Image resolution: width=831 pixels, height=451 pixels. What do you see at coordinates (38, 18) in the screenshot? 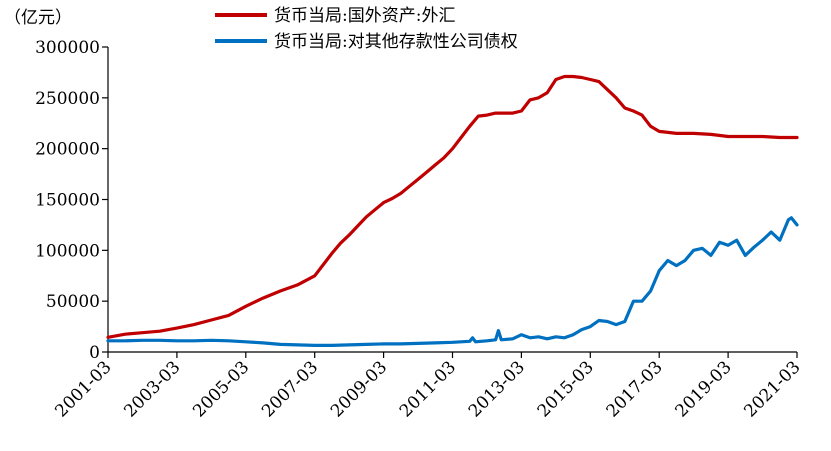
I see `unit-label: （亿元）` at bounding box center [38, 18].